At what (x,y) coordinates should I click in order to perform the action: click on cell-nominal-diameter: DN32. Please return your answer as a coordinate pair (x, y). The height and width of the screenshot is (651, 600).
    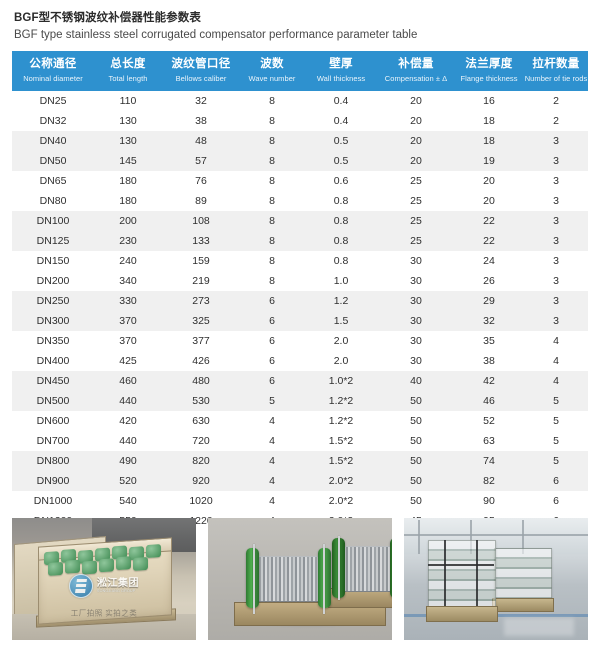
    Looking at the image, I should click on (53, 121).